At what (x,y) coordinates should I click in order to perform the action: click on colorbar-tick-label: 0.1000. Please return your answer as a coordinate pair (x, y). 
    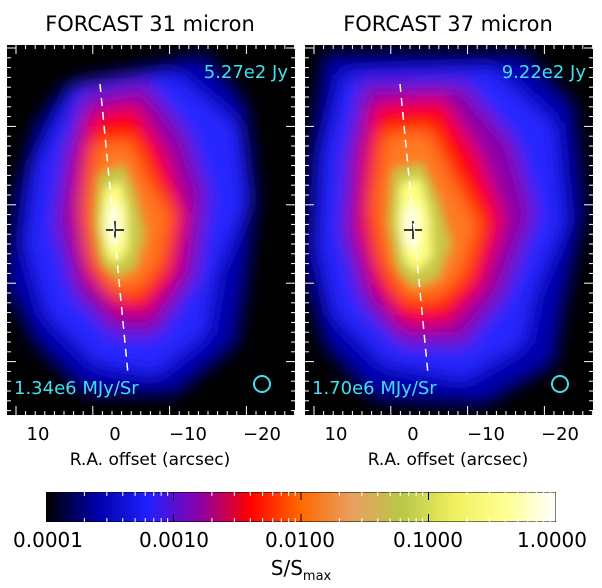
    Looking at the image, I should click on (428, 540).